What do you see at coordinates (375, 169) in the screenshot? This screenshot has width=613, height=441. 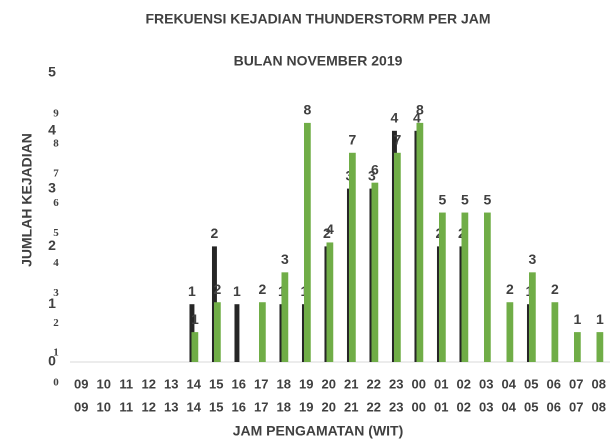 I see `data-label: 6` at bounding box center [375, 169].